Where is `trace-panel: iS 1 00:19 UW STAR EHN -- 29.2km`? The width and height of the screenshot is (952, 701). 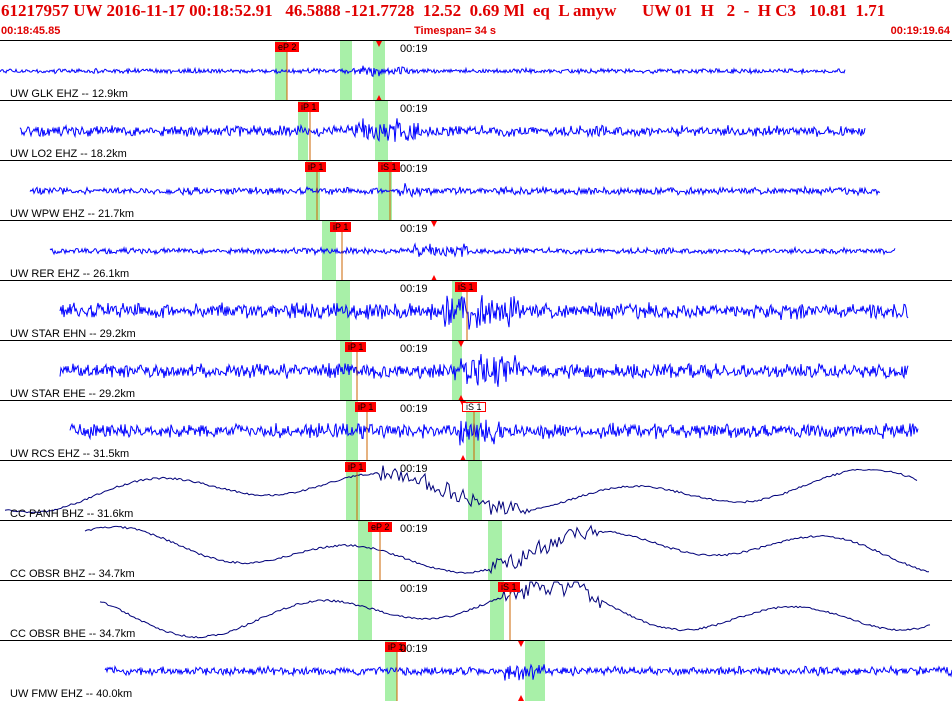 trace-panel: iS 1 00:19 UW STAR EHN -- 29.2km is located at coordinates (476, 310).